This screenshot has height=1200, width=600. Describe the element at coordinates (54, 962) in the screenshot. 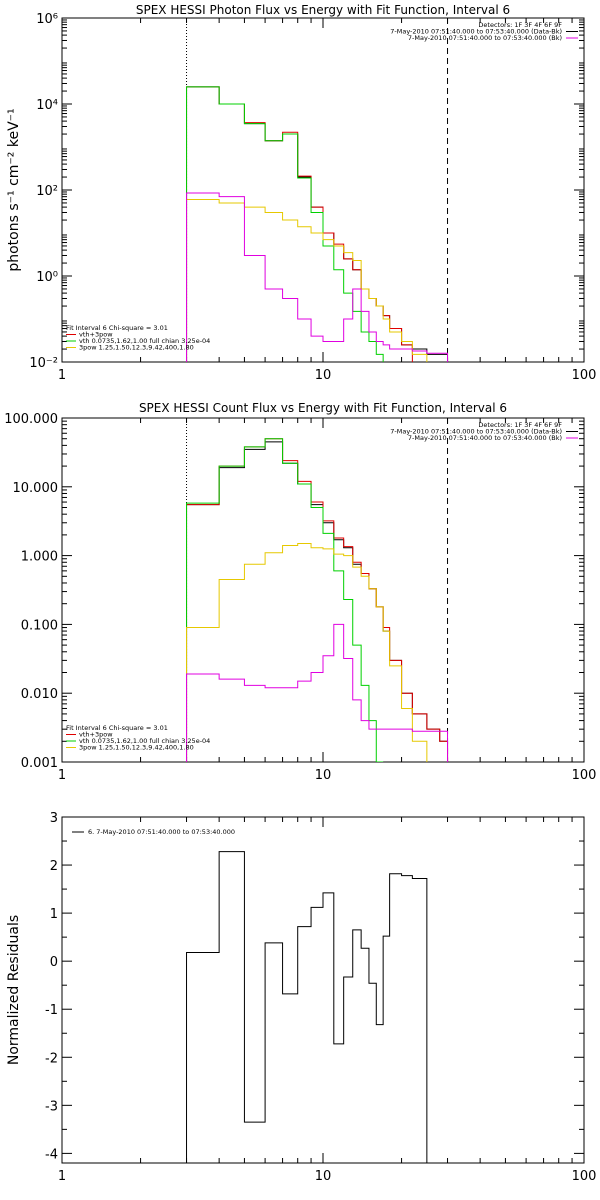

I see `y-tick-label: 0` at that location.